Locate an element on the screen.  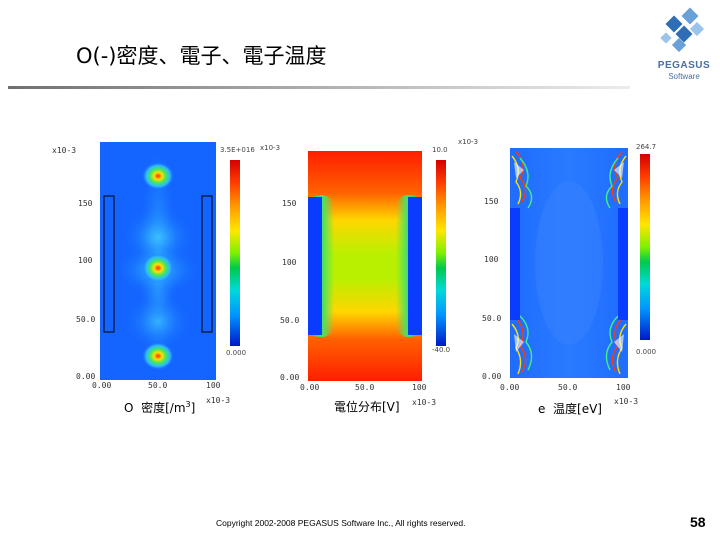
page-number: 58 is located at coordinates (698, 522).